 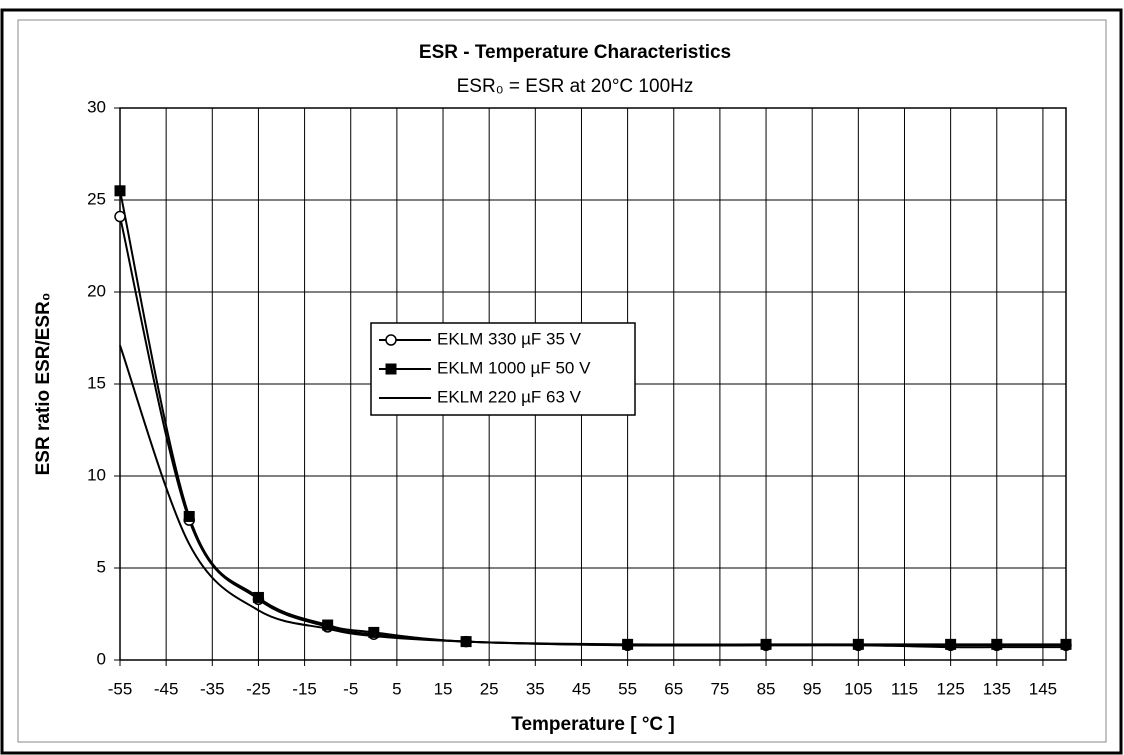 What do you see at coordinates (101, 658) in the screenshot?
I see `y-tick-label: 0` at bounding box center [101, 658].